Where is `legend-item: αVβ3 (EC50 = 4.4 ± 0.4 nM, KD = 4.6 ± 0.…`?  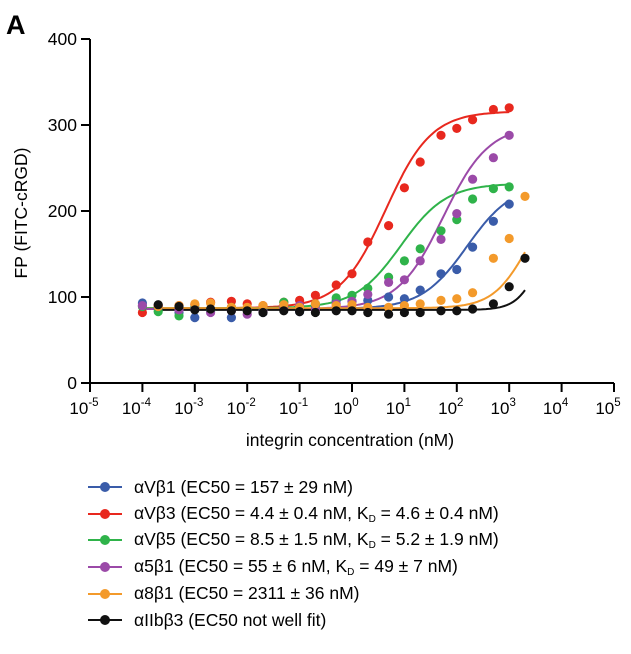 legend-item: αVβ3 (EC50 = 4.4 ± 0.4 nM, KD = 4.6 ± 0.… is located at coordinates (292, 514).